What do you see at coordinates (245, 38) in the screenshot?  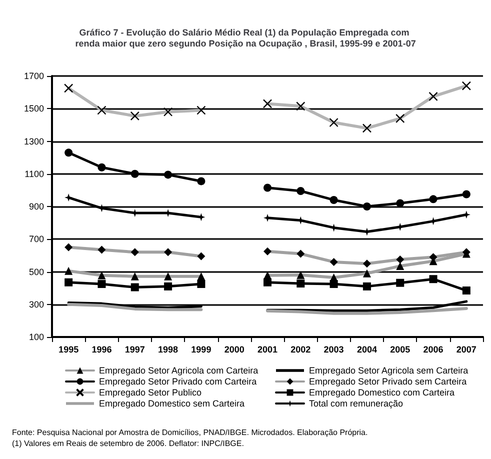 I see `chart-title: Gráfico 7 - Evolução do Salário Médio Real (1) da População Empregada com renda maior que zero segundo Posição na Ocupação , Brasil, 1995-99 e 2001-07` at bounding box center [245, 38].